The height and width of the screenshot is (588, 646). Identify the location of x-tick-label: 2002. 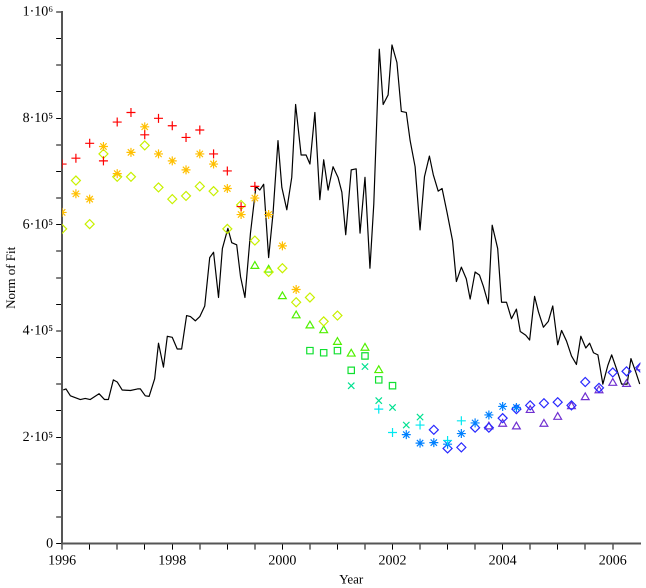
(392, 561).